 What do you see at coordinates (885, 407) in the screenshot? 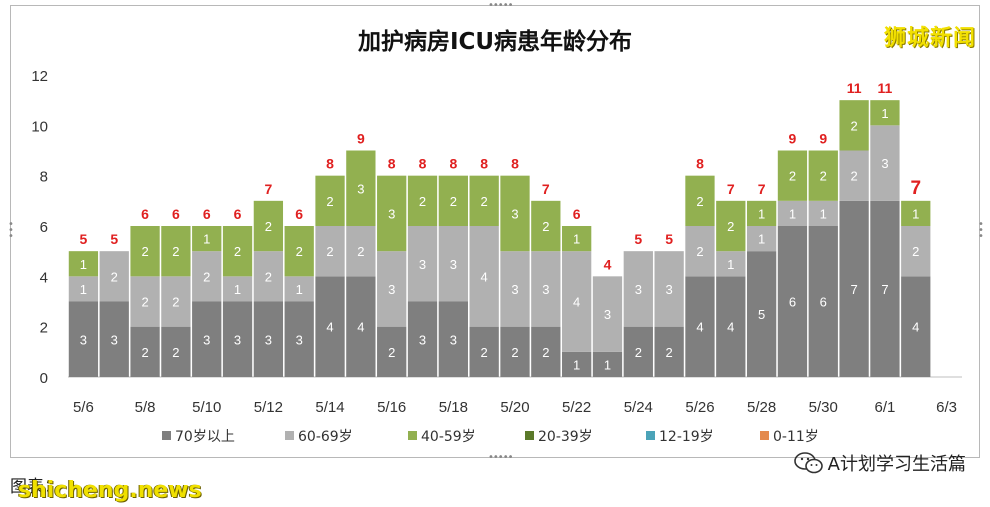
I see `x-tick-label: 6/1` at bounding box center [885, 407].